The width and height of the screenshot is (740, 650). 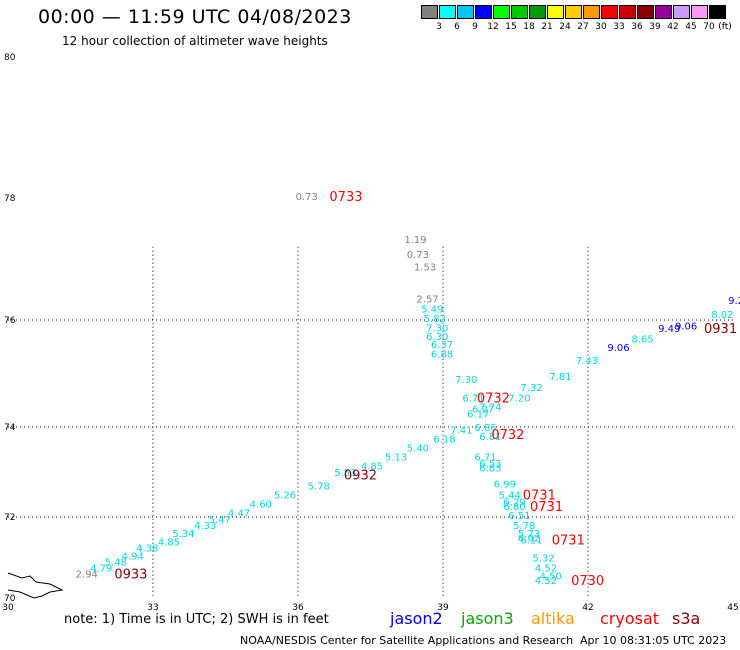 I want to click on wave-height-label: 7.32, so click(x=531, y=388).